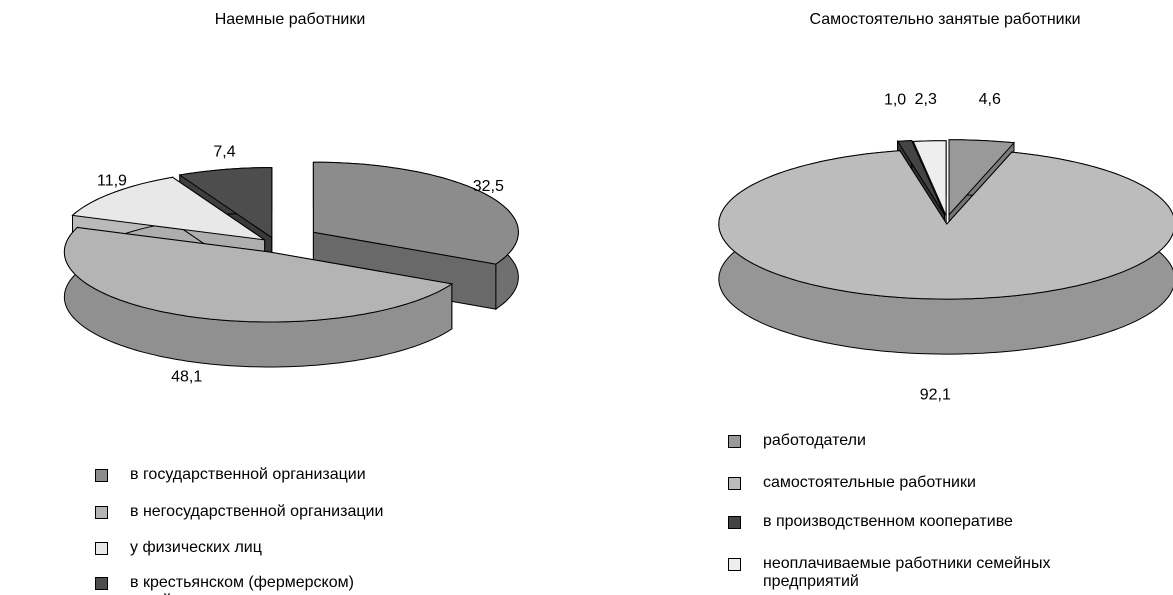 The width and height of the screenshot is (1173, 595). I want to click on legend-item: в негосударственной организации, so click(305, 512).